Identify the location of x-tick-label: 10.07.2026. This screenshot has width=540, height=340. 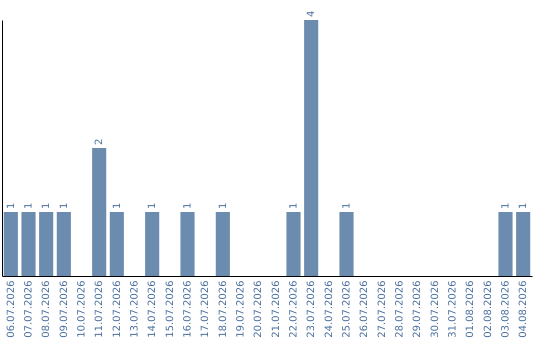
(82, 309).